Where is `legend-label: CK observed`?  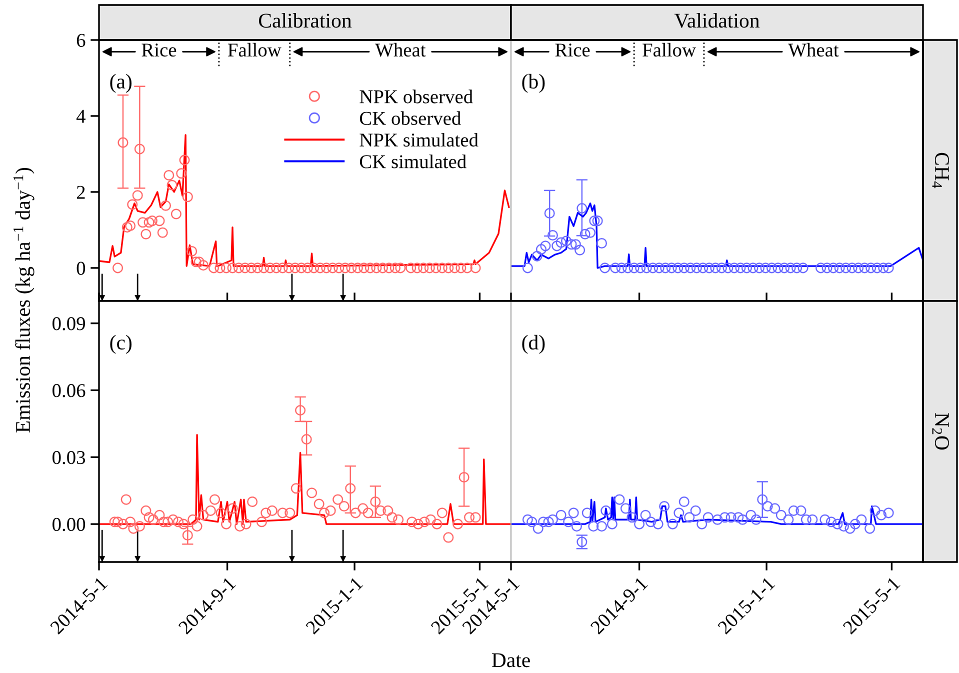 legend-label: CK observed is located at coordinates (410, 118).